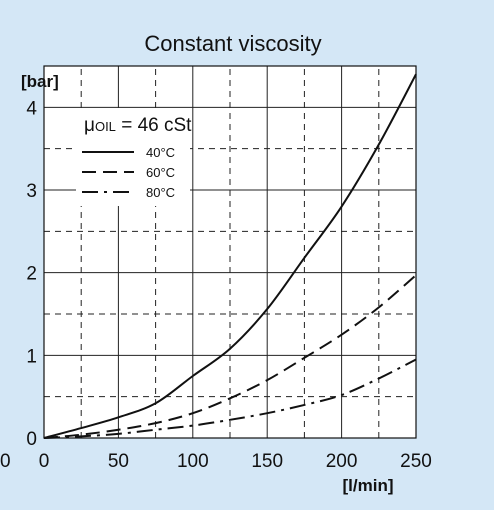 The height and width of the screenshot is (510, 494). Describe the element at coordinates (160, 172) in the screenshot. I see `legend-label-2: 60°C` at that location.